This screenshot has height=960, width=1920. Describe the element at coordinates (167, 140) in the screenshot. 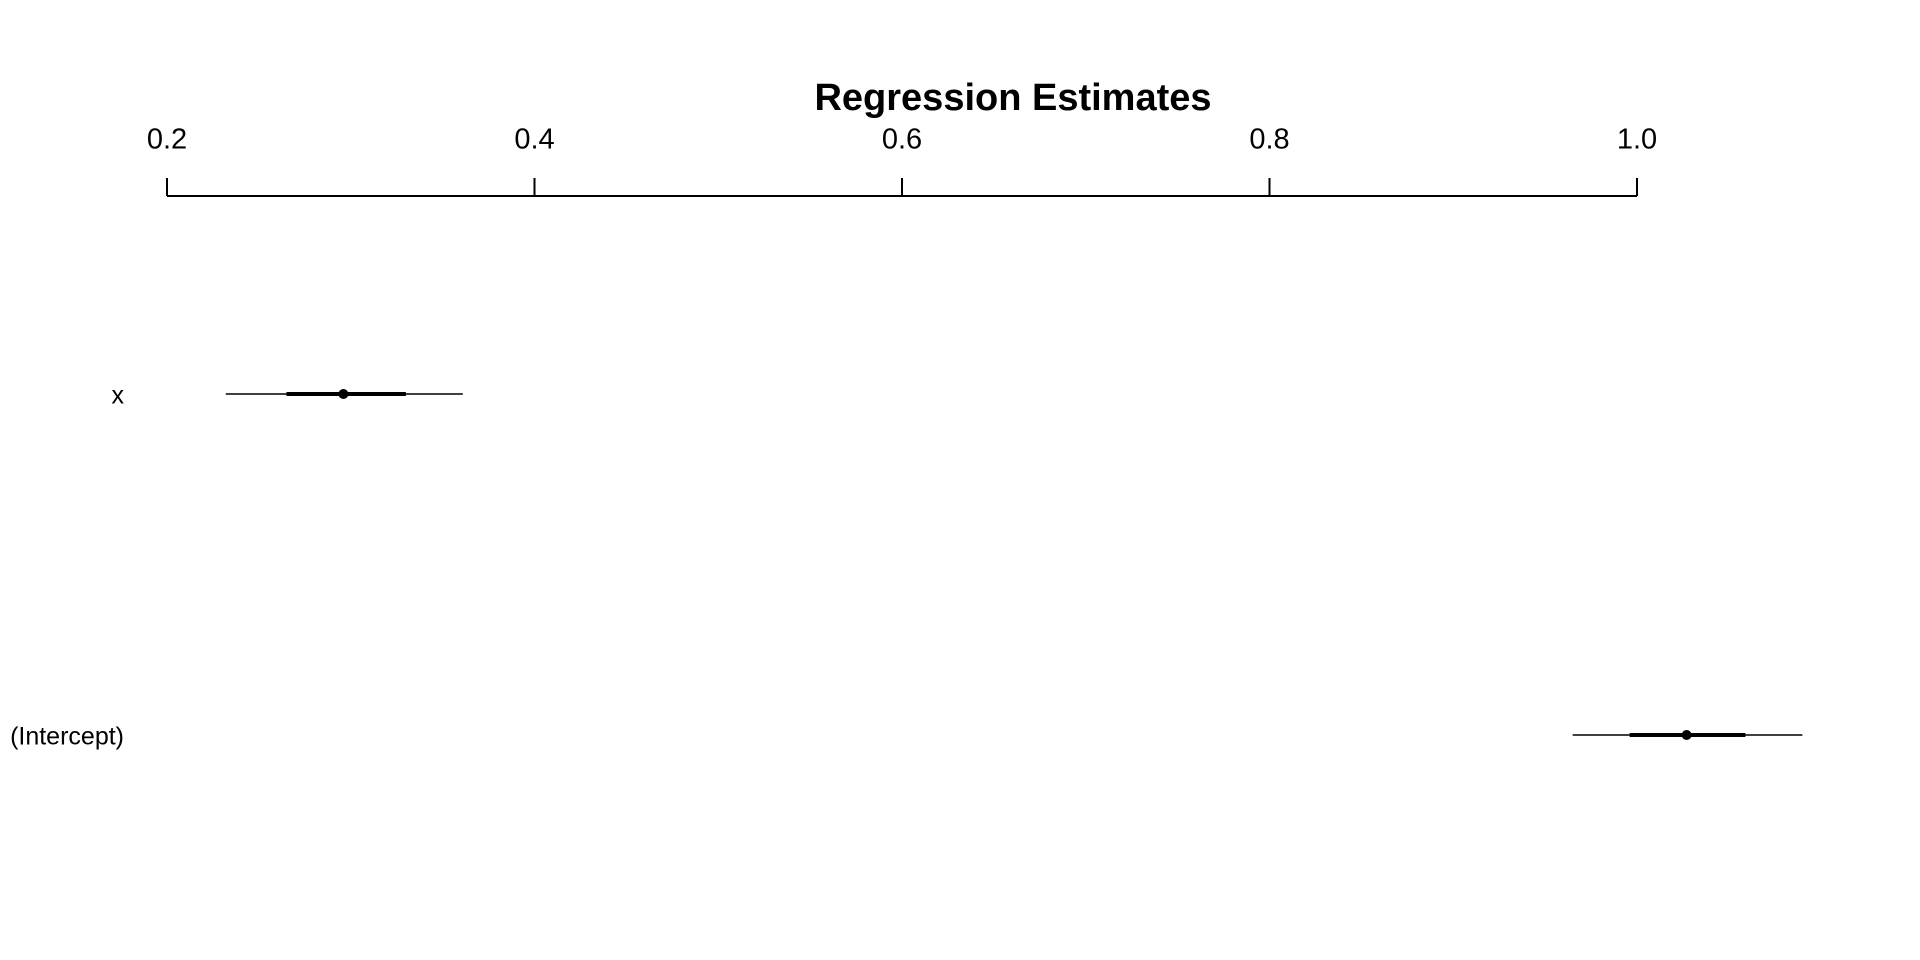

I see `x-tick-label: 0.2` at that location.